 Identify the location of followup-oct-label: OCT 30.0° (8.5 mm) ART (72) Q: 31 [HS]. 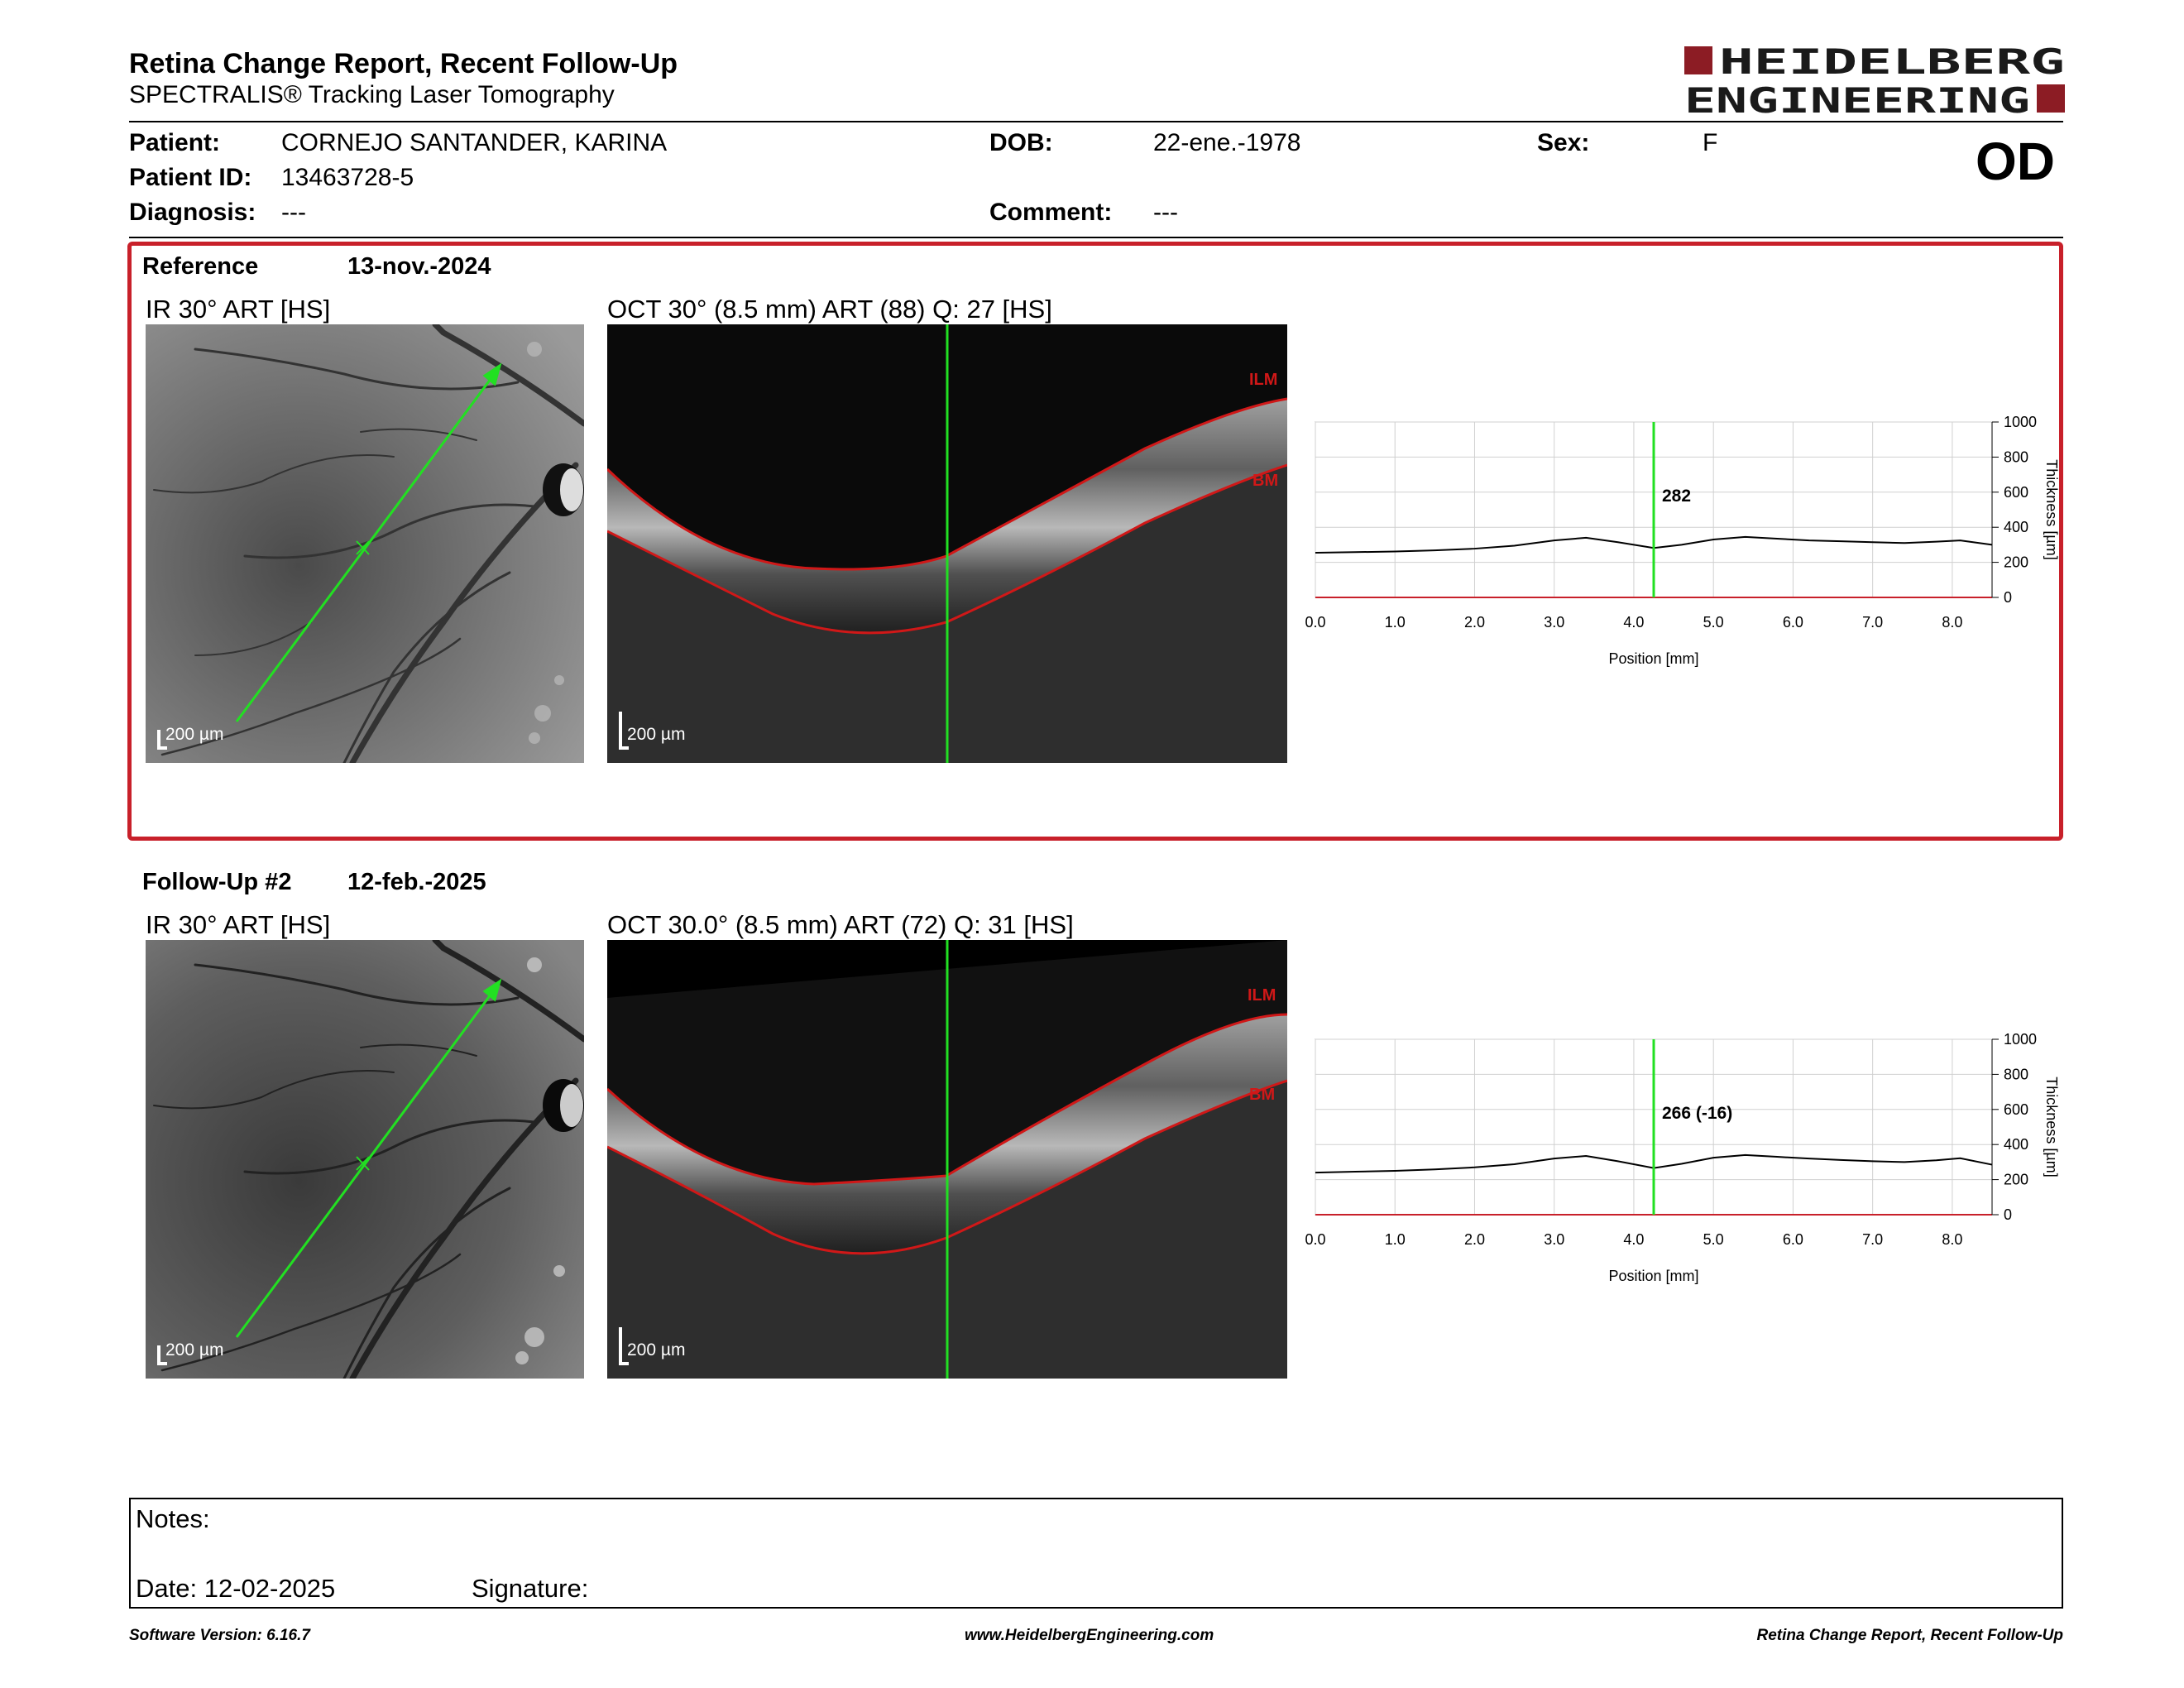
(840, 924).